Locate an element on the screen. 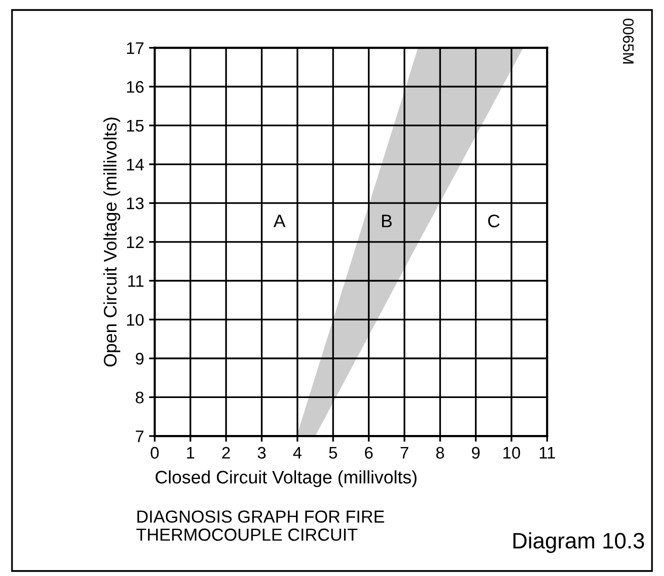 The image size is (664, 576). x-tick-label: 8 is located at coordinates (440, 452).